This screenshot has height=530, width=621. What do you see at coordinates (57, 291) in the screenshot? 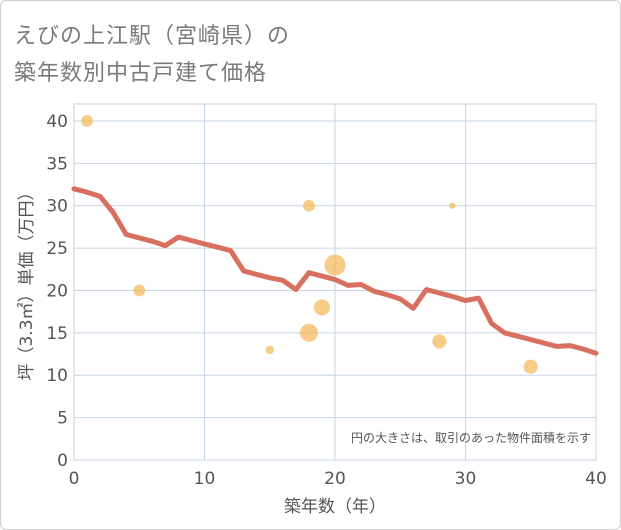
I see `y-tick-label: 20` at bounding box center [57, 291].